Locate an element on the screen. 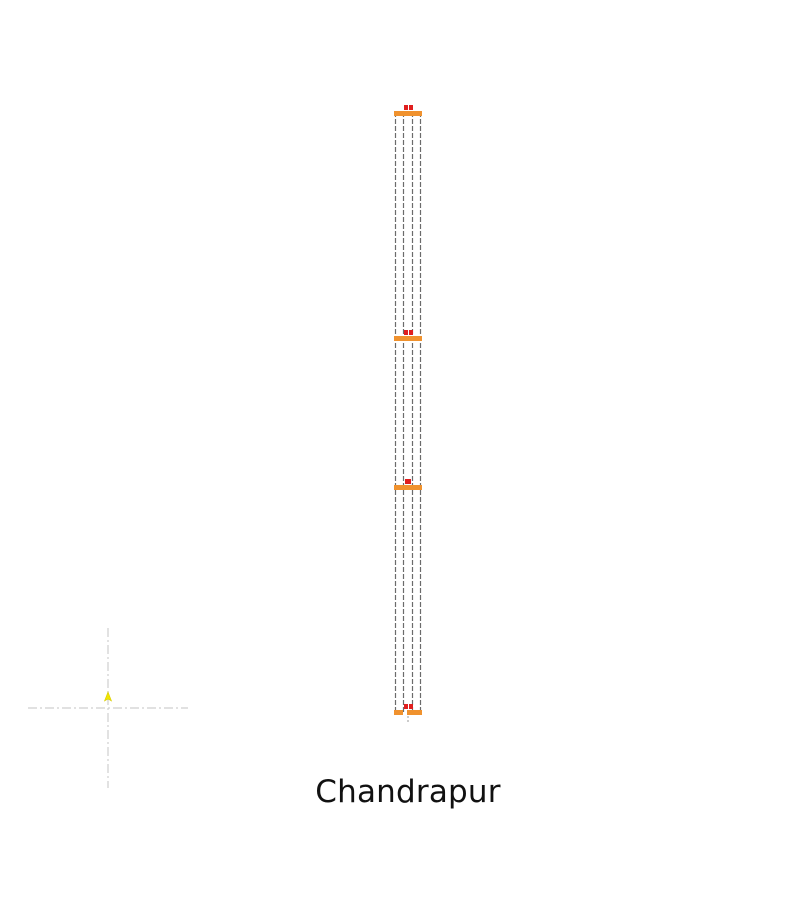 The height and width of the screenshot is (900, 800). origin-crosshair is located at coordinates (108, 708).